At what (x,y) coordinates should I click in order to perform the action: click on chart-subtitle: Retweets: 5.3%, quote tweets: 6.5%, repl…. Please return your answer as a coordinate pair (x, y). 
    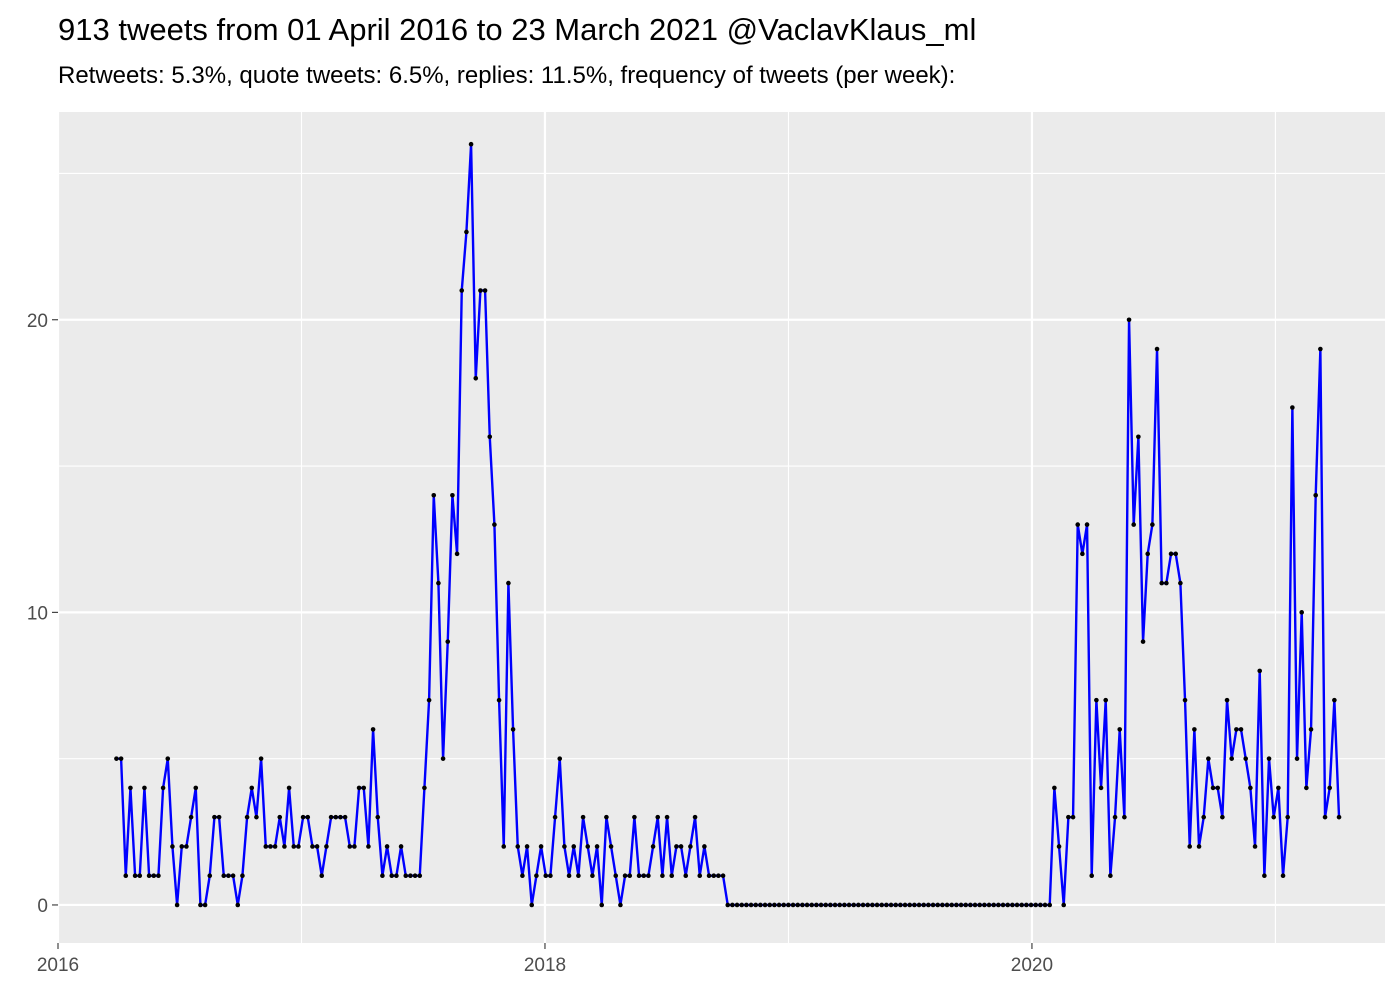
    Looking at the image, I should click on (507, 75).